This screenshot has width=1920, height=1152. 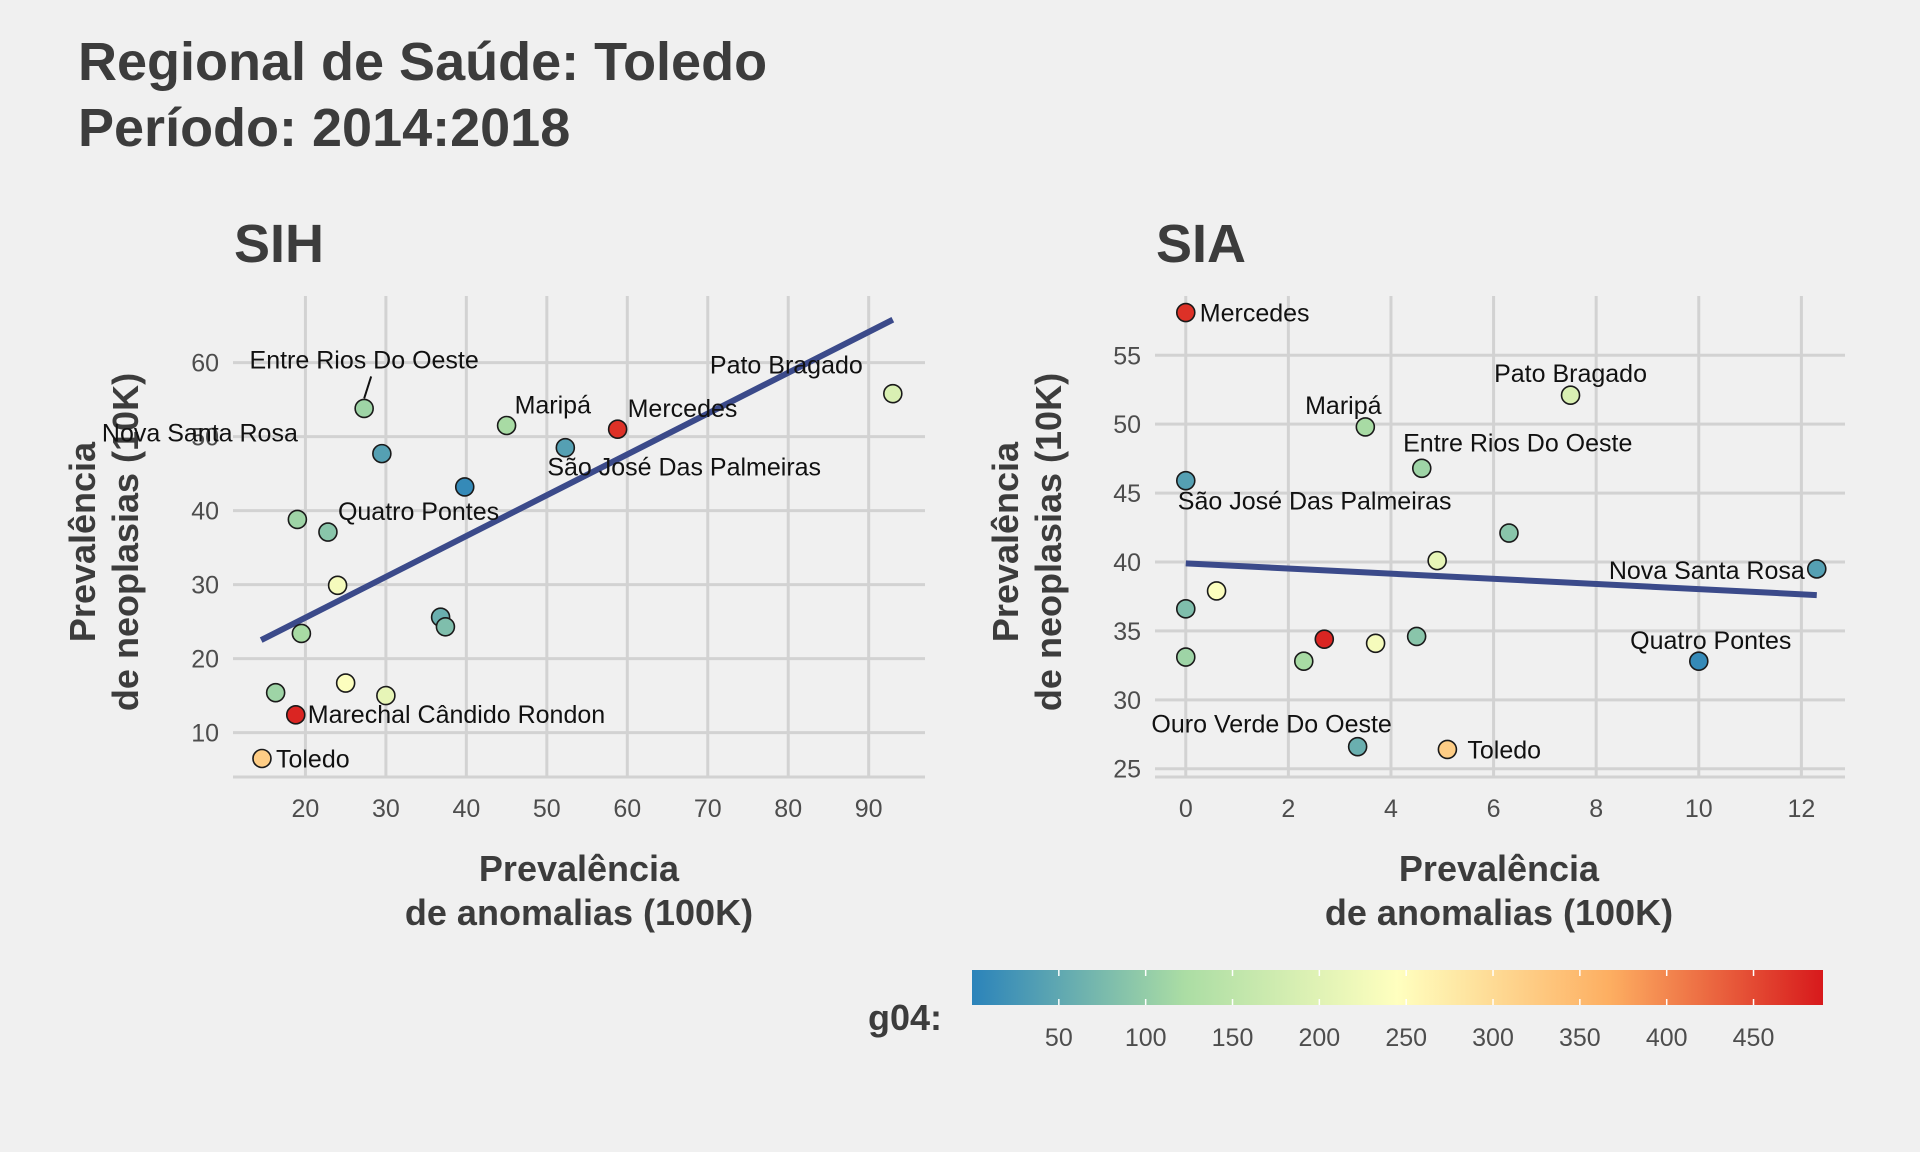 I want to click on y-tick-label: 40, so click(x=205, y=512).